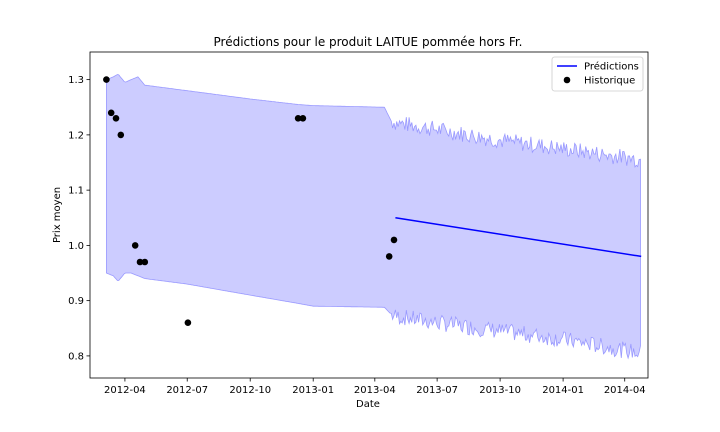 Image resolution: width=720 pixels, height=432 pixels. I want to click on x-axis-label: Date, so click(368, 404).